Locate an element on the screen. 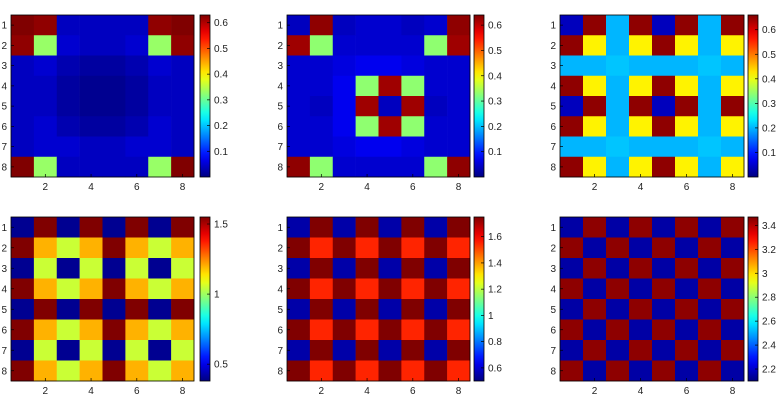  y-tick-label: 5 is located at coordinates (4, 107).